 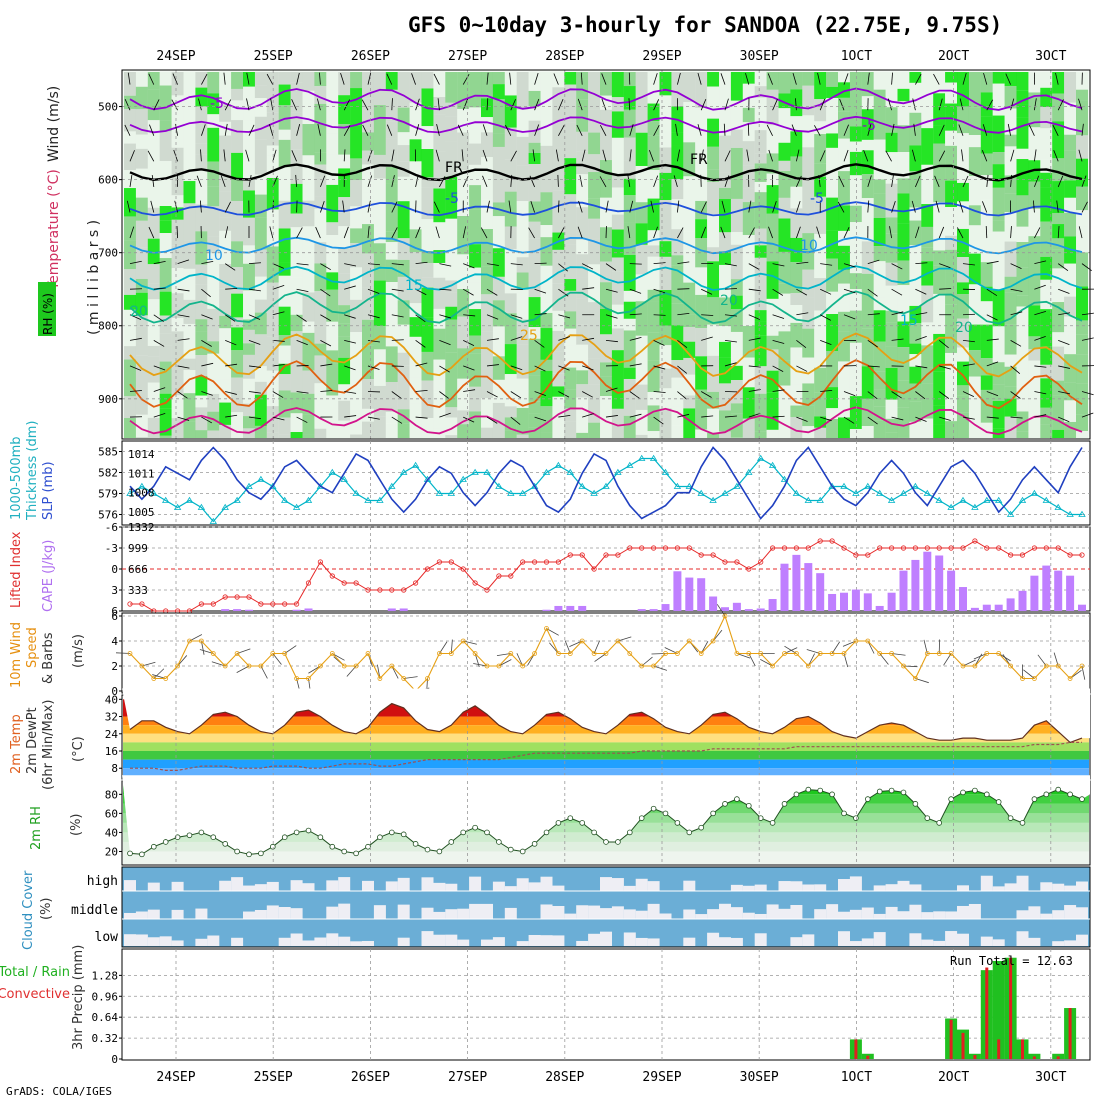 What do you see at coordinates (108, 180) in the screenshot?
I see `tick-label: 600` at bounding box center [108, 180].